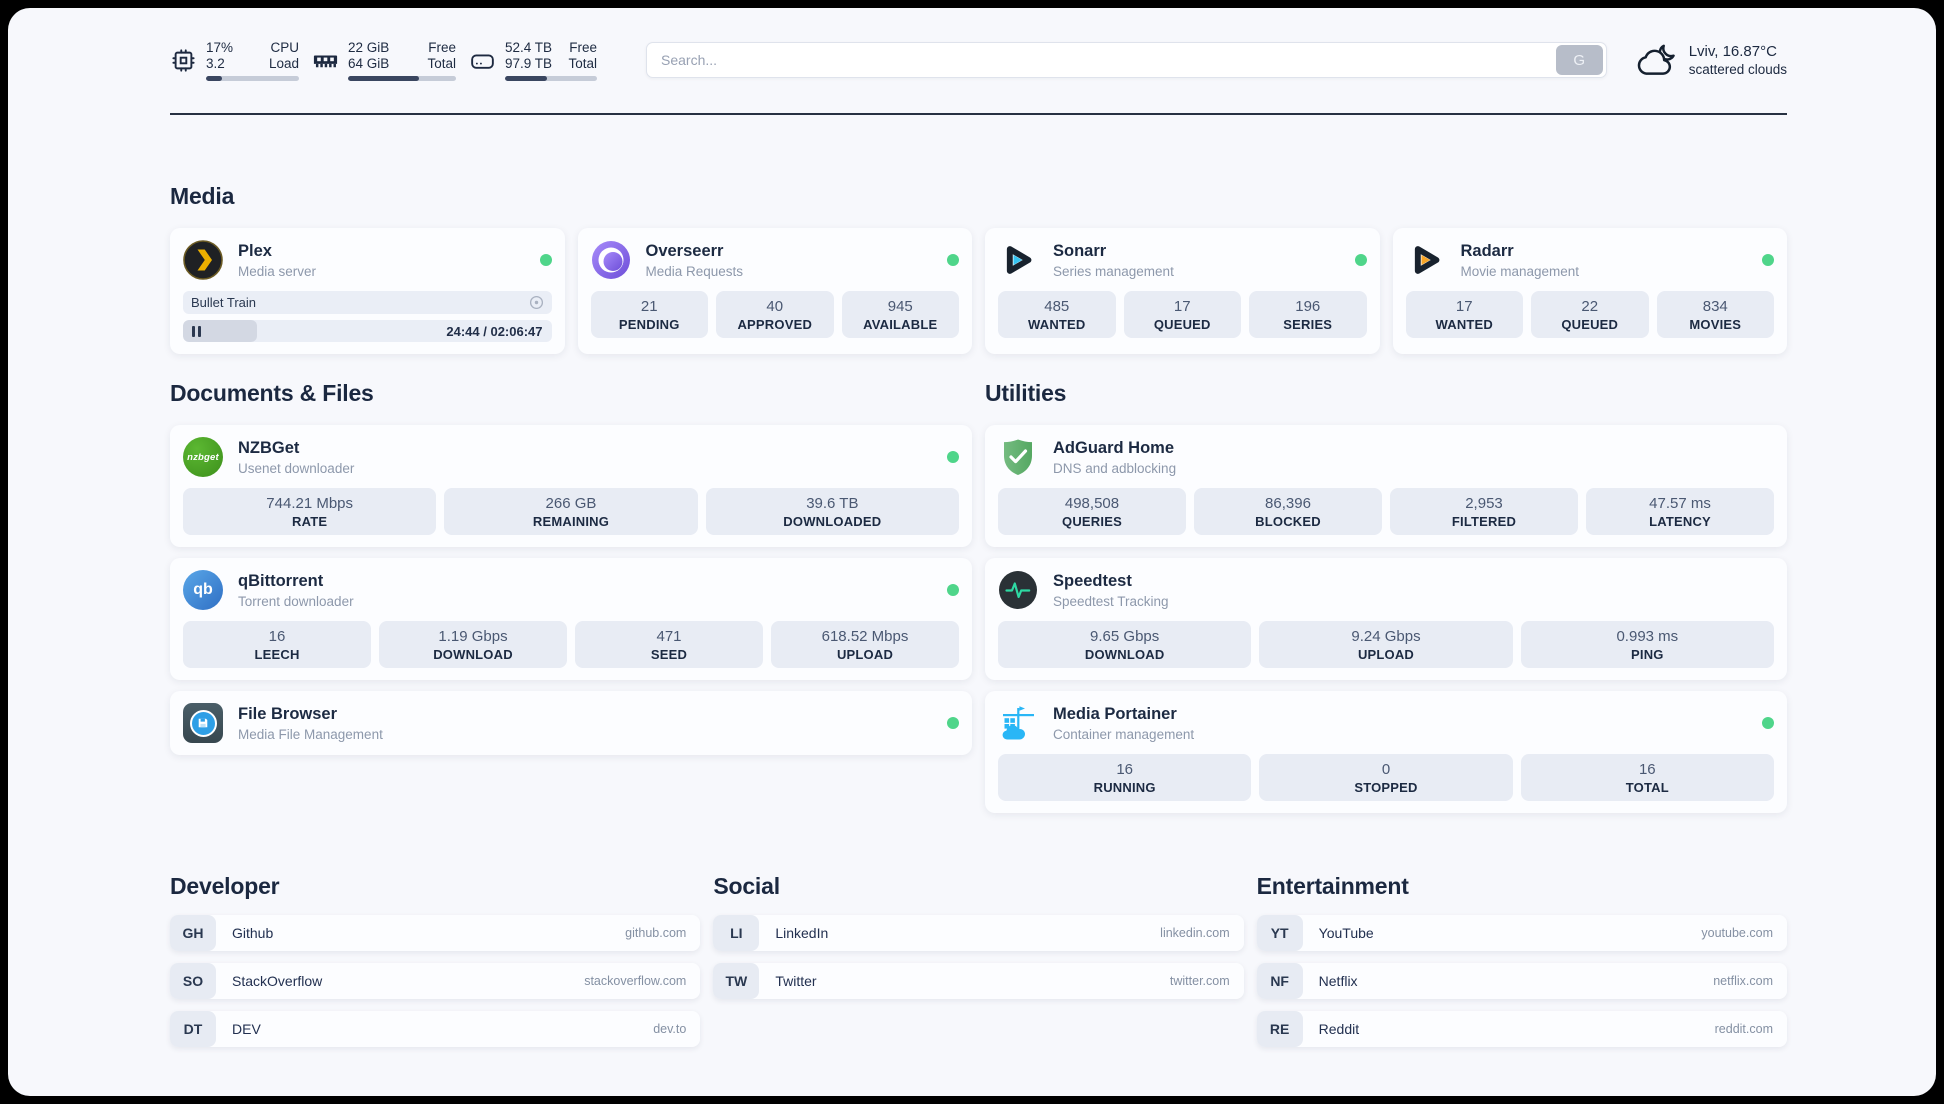 The image size is (1944, 1104). I want to click on cpu-usage-value: 17%, so click(220, 47).